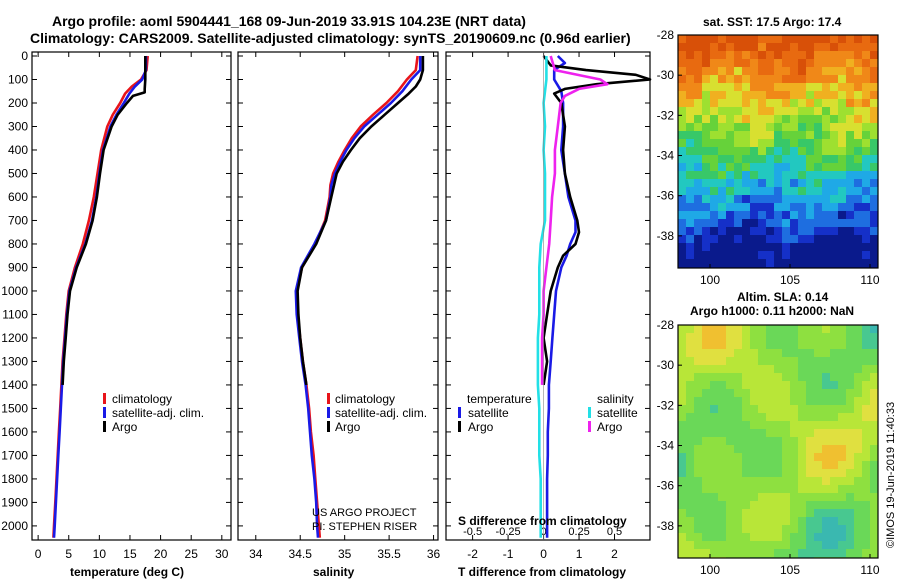 This screenshot has height=580, width=900. Describe the element at coordinates (357, 296) in the screenshot. I see `series-line-climatology` at that location.